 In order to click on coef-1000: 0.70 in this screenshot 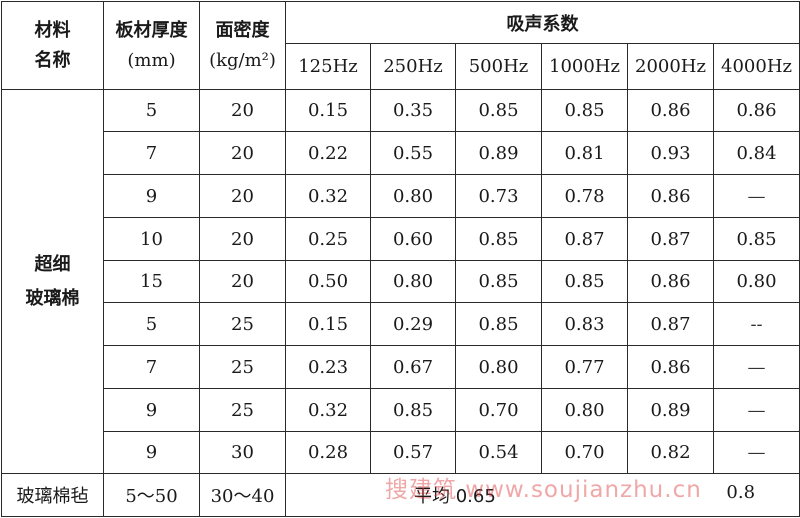, I will do `click(584, 452)`.